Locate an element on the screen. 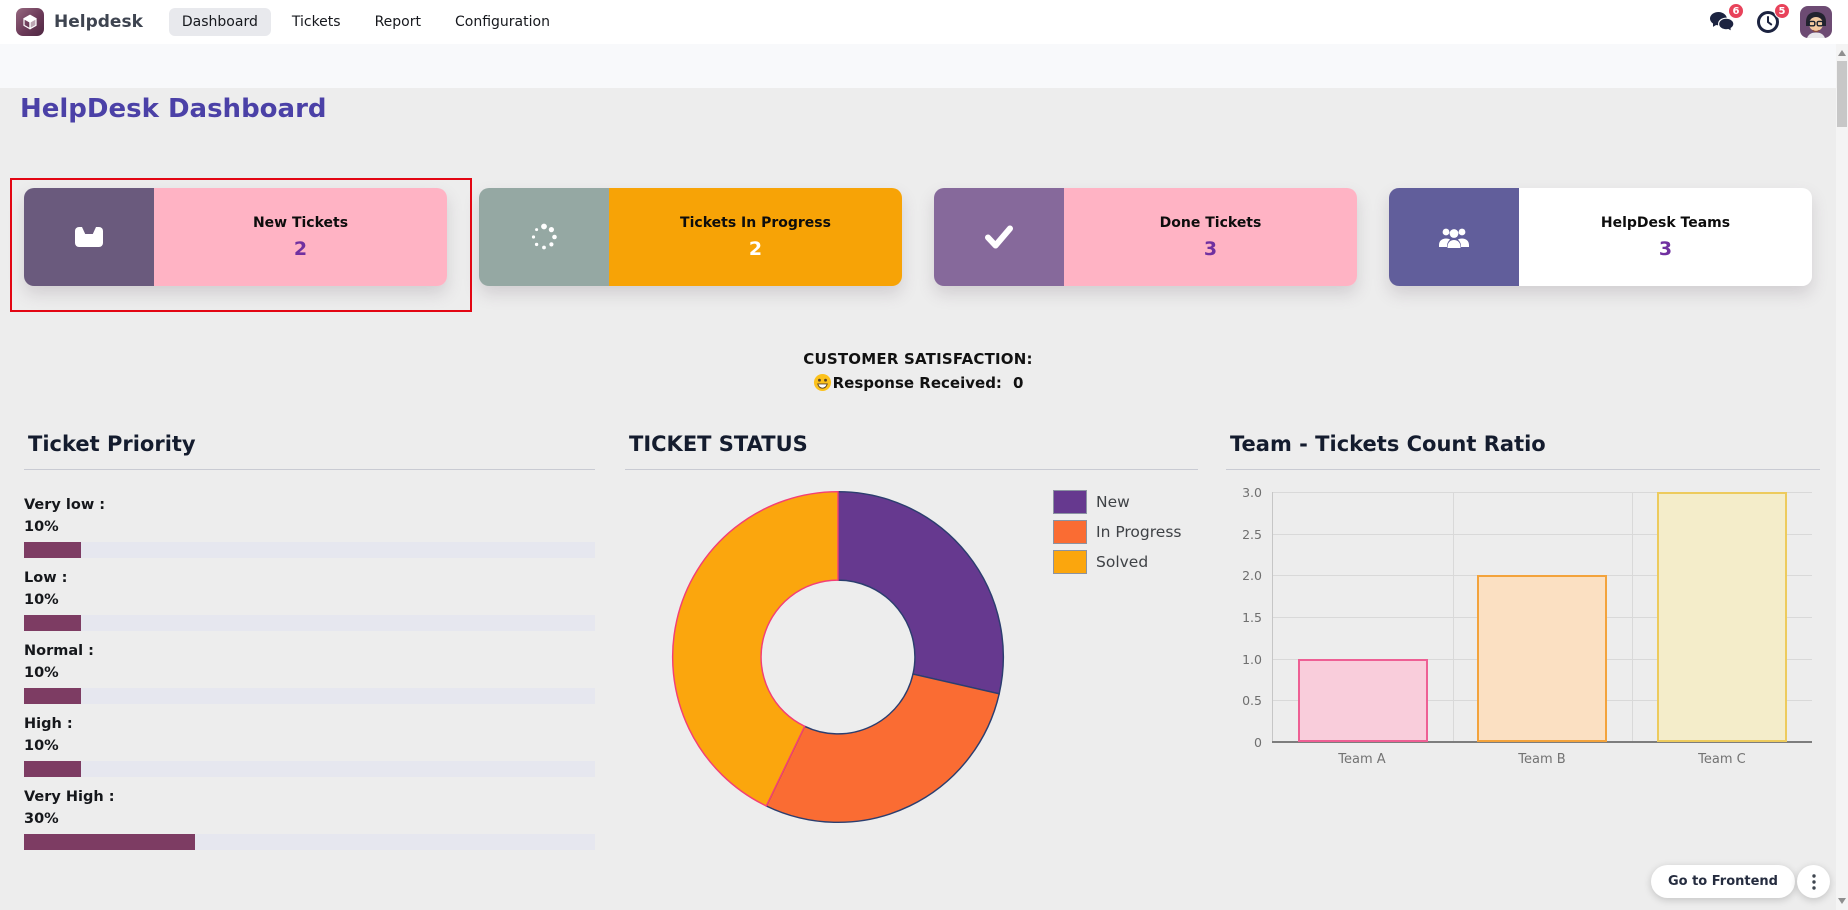 The image size is (1848, 910). bar-team-a is located at coordinates (1362, 700).